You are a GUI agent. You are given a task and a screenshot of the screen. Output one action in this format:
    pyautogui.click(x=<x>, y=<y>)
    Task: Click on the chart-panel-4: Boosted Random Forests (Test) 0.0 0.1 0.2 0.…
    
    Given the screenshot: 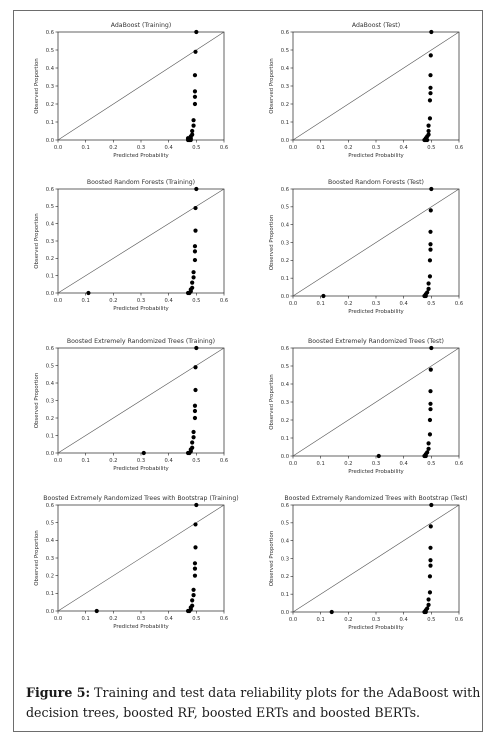 What is the action you would take?
    pyautogui.click(x=366, y=247)
    